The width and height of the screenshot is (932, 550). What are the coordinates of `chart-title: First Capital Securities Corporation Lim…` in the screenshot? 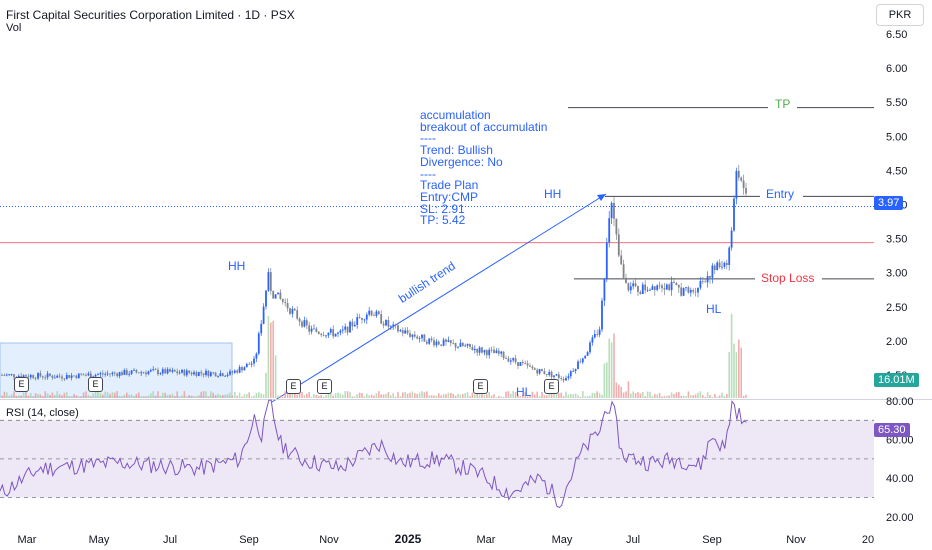 It's located at (150, 15).